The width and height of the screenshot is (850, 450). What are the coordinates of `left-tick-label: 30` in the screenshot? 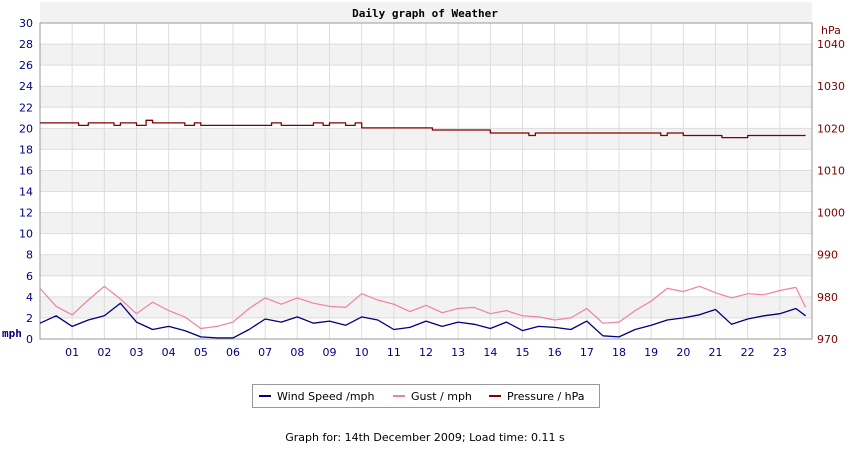 It's located at (26, 23).